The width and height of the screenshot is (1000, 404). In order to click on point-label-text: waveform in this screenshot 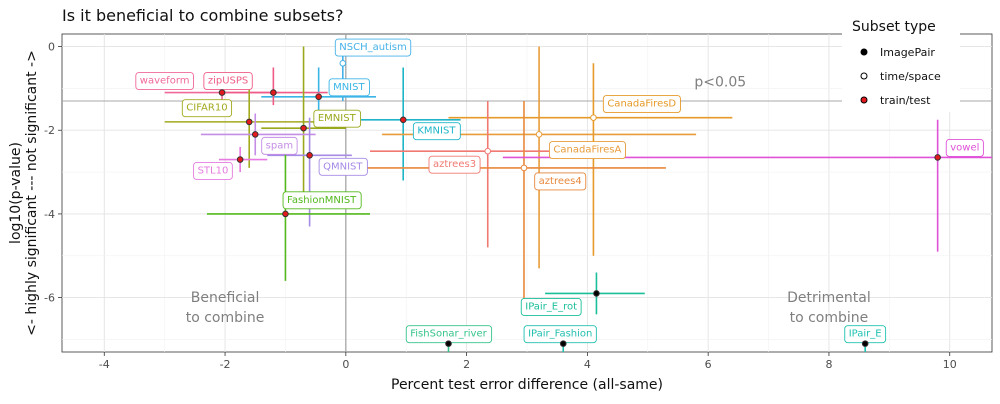, I will do `click(165, 81)`.